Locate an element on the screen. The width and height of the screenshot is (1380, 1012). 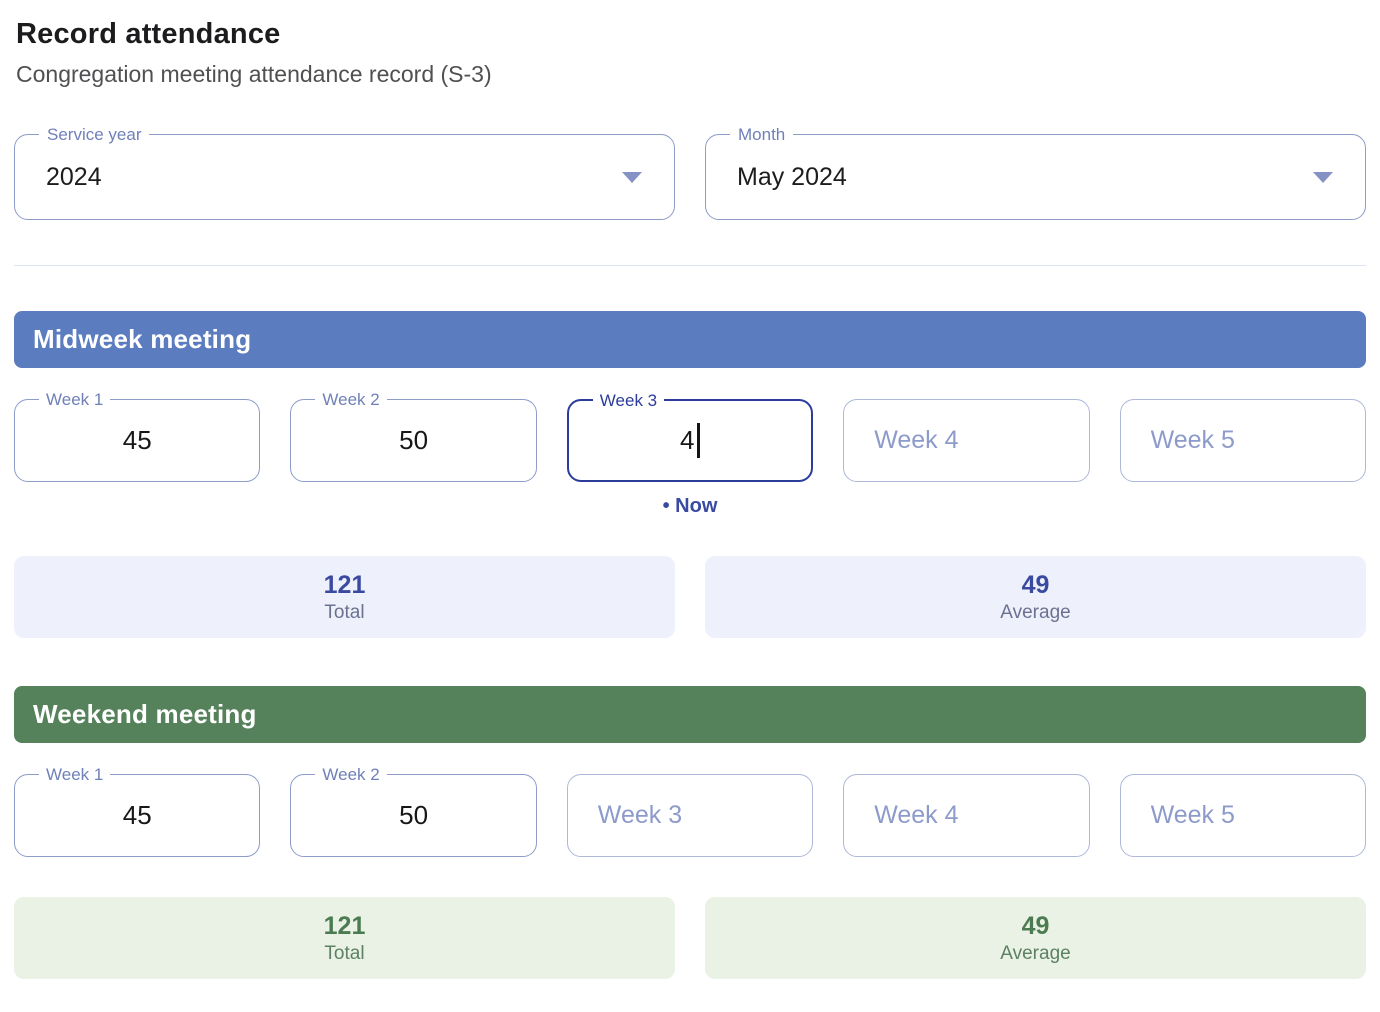
midweek-week3-label: Week 3 is located at coordinates (628, 401).